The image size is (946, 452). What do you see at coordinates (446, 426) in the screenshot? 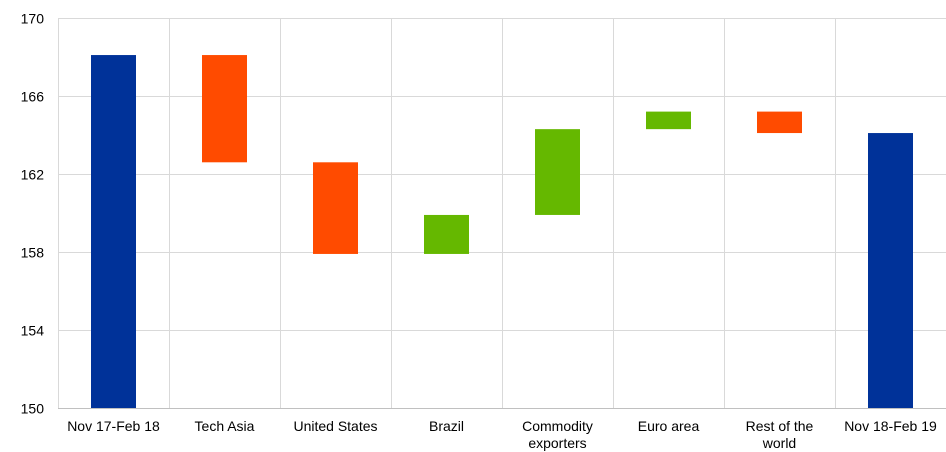
I see `x-category-label: Brazil` at bounding box center [446, 426].